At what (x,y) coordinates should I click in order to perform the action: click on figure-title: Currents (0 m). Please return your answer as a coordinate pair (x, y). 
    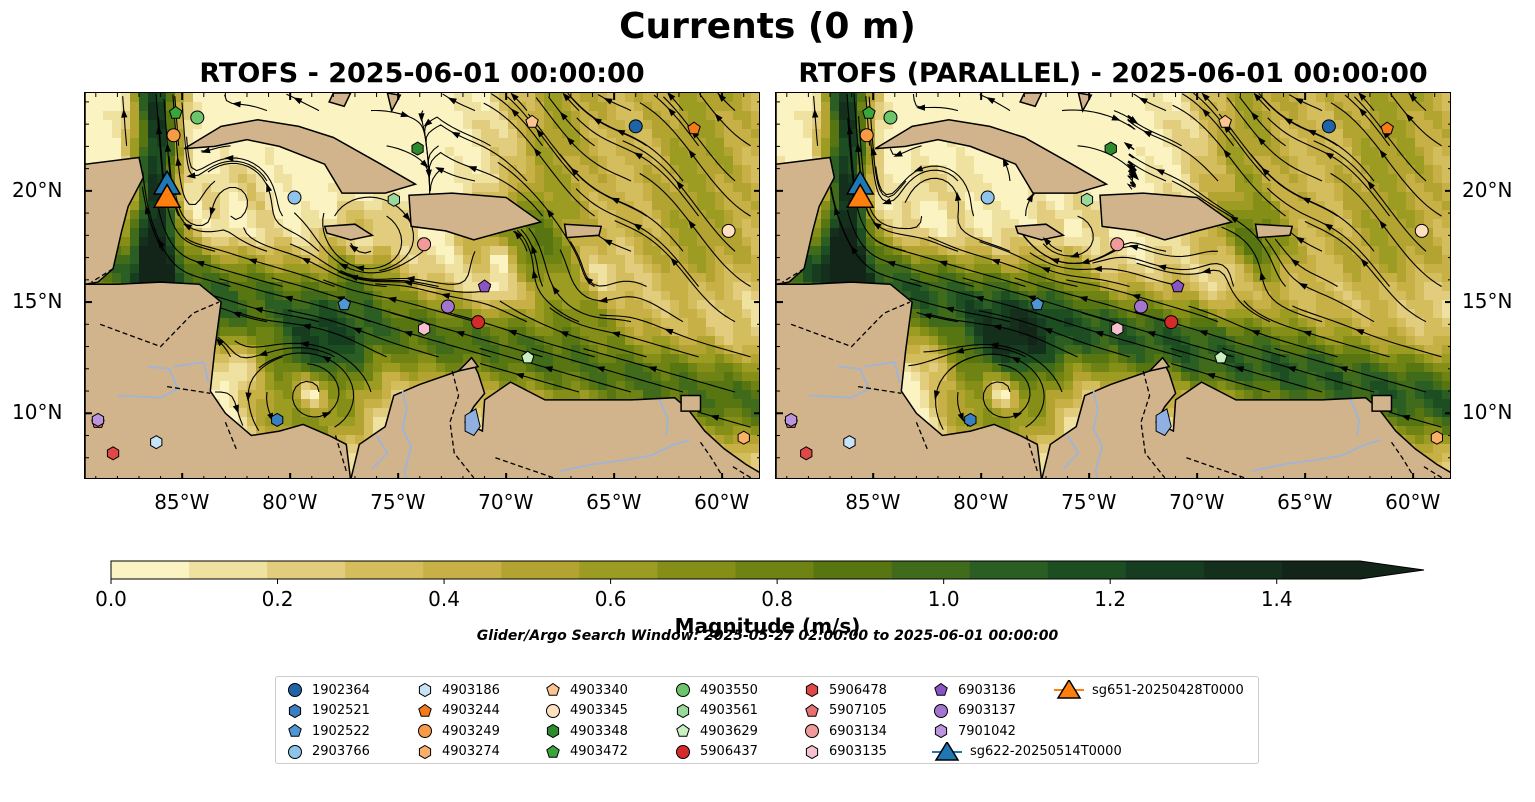
    Looking at the image, I should click on (767, 26).